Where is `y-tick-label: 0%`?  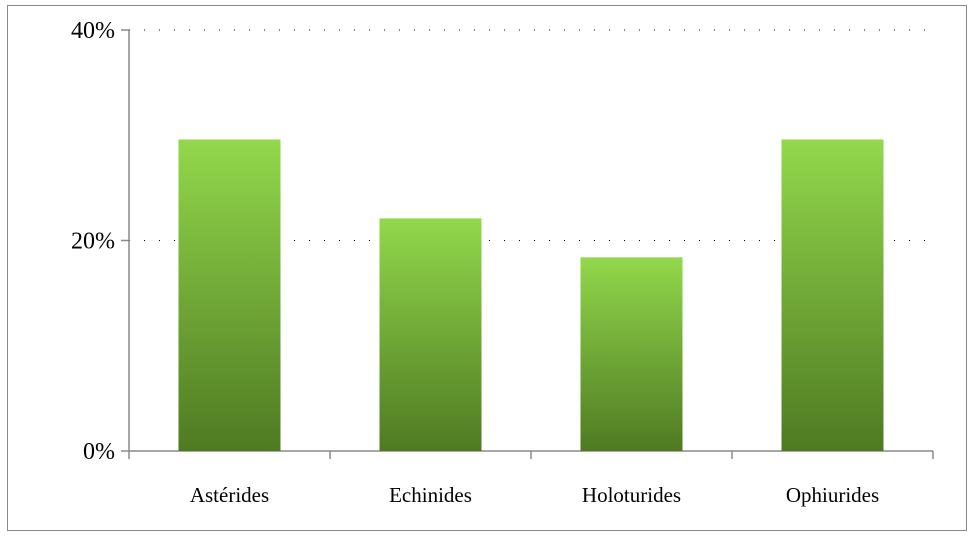 y-tick-label: 0% is located at coordinates (99, 452).